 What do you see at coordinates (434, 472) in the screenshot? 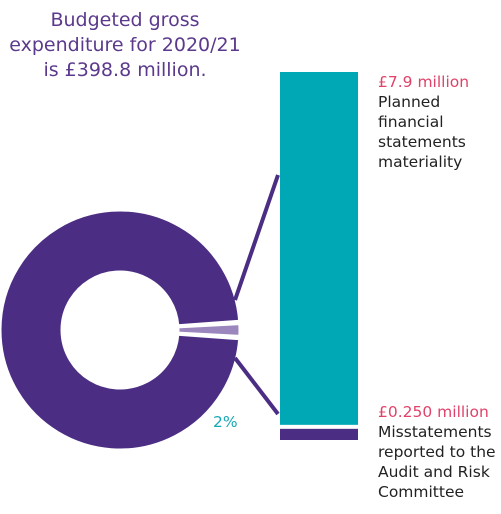
I see `misstatements-line-3: Audit and Risk` at bounding box center [434, 472].